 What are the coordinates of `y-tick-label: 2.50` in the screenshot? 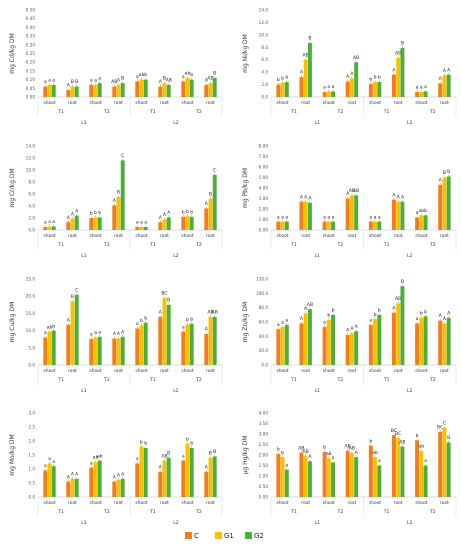 It's located at (264, 444).